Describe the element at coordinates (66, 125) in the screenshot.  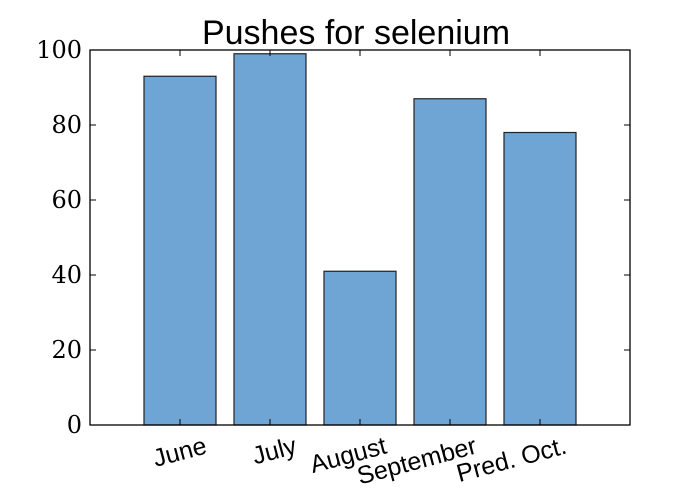
I see `y-tick-label: 80` at that location.